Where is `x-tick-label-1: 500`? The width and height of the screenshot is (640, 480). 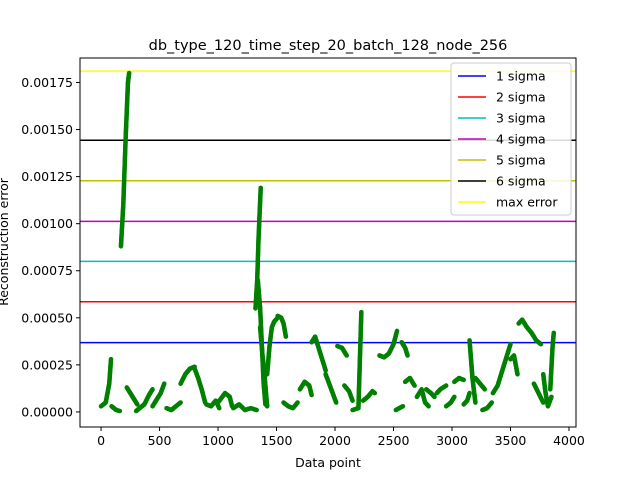 x-tick-label-1: 500 is located at coordinates (160, 440).